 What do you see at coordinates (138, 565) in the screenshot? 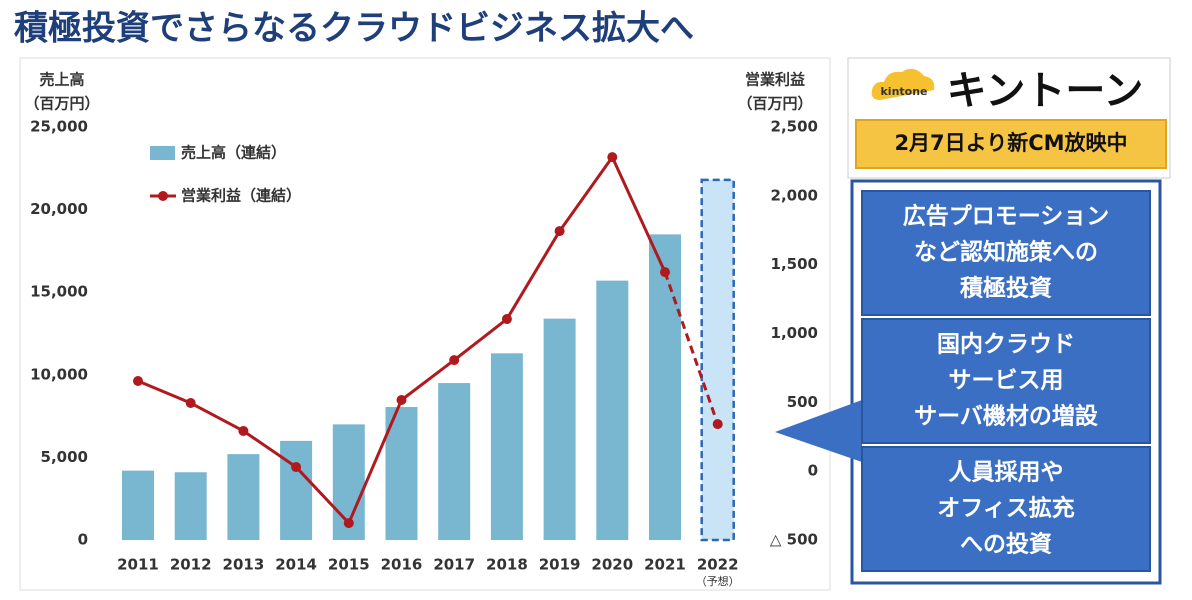
I see `x-tick-label: 2011` at bounding box center [138, 565].